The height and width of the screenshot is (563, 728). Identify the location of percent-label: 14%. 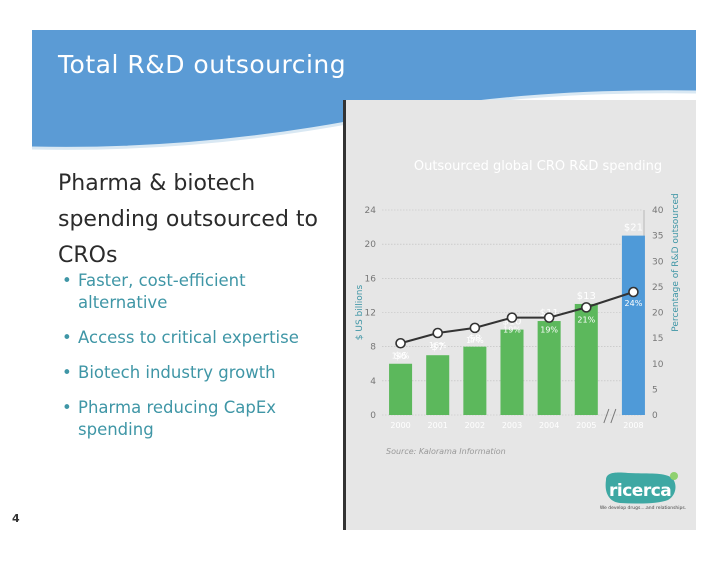
(401, 355).